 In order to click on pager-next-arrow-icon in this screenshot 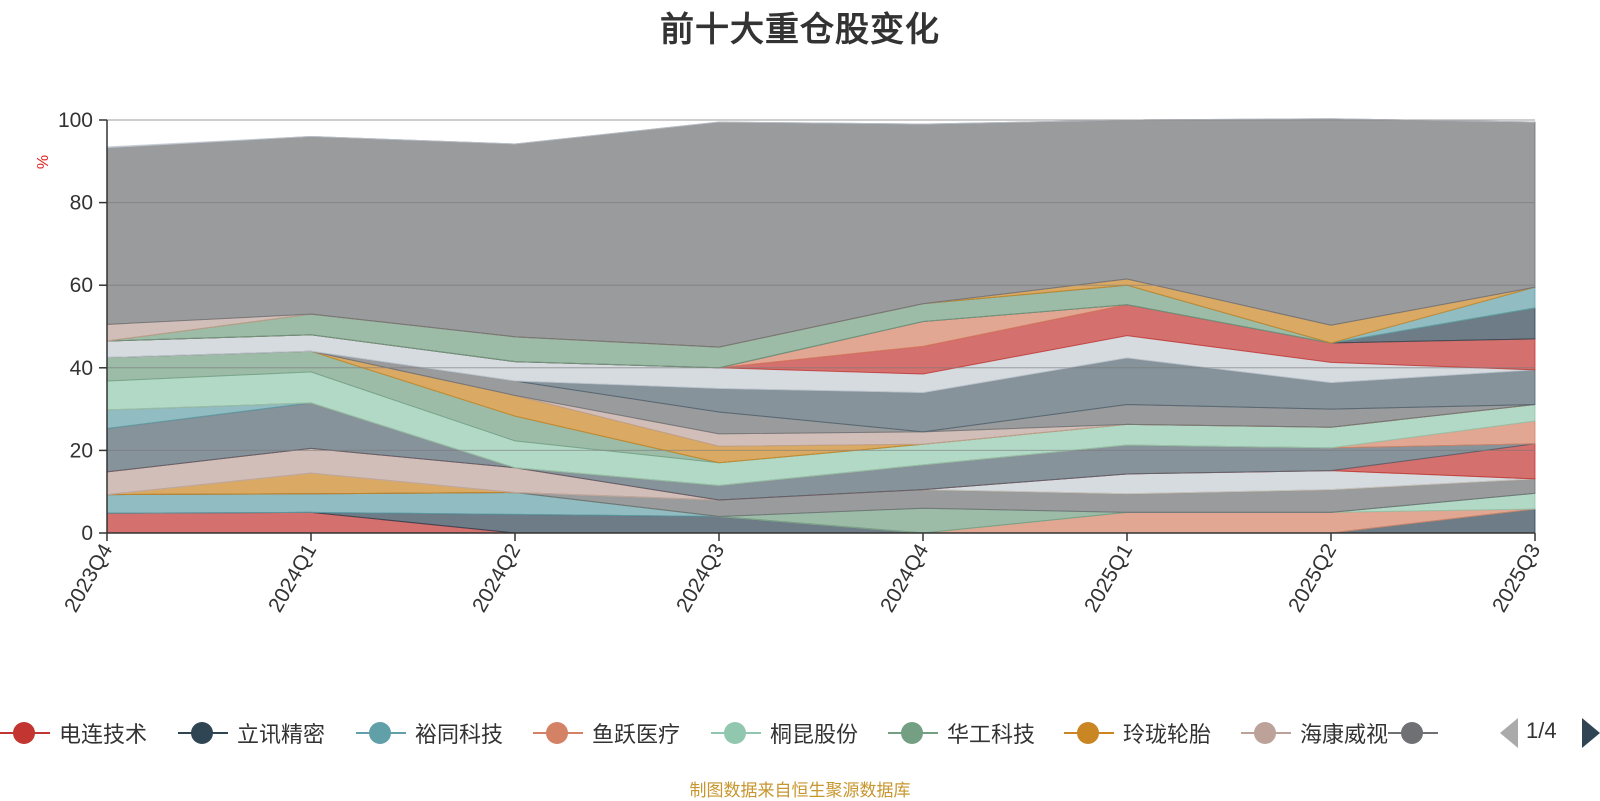, I will do `click(1591, 733)`.